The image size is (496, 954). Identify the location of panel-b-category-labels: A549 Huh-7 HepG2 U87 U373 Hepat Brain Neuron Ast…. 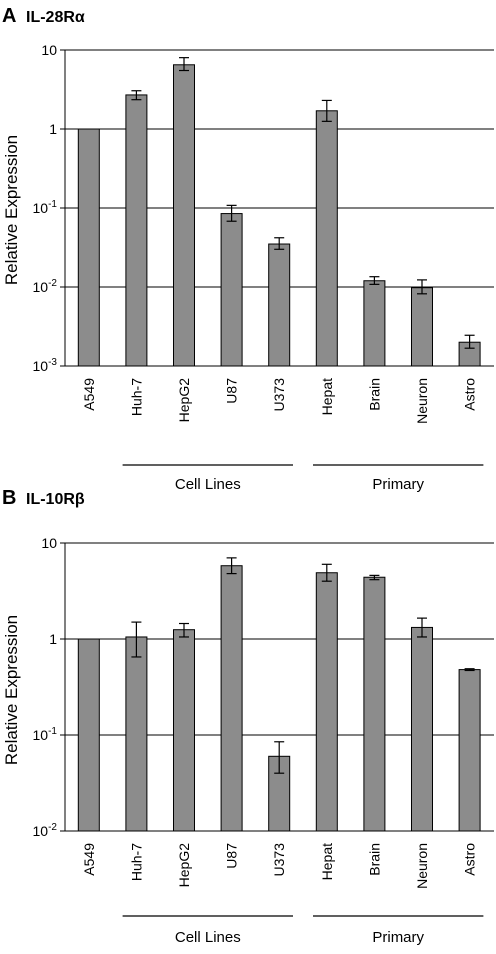
(279, 866).